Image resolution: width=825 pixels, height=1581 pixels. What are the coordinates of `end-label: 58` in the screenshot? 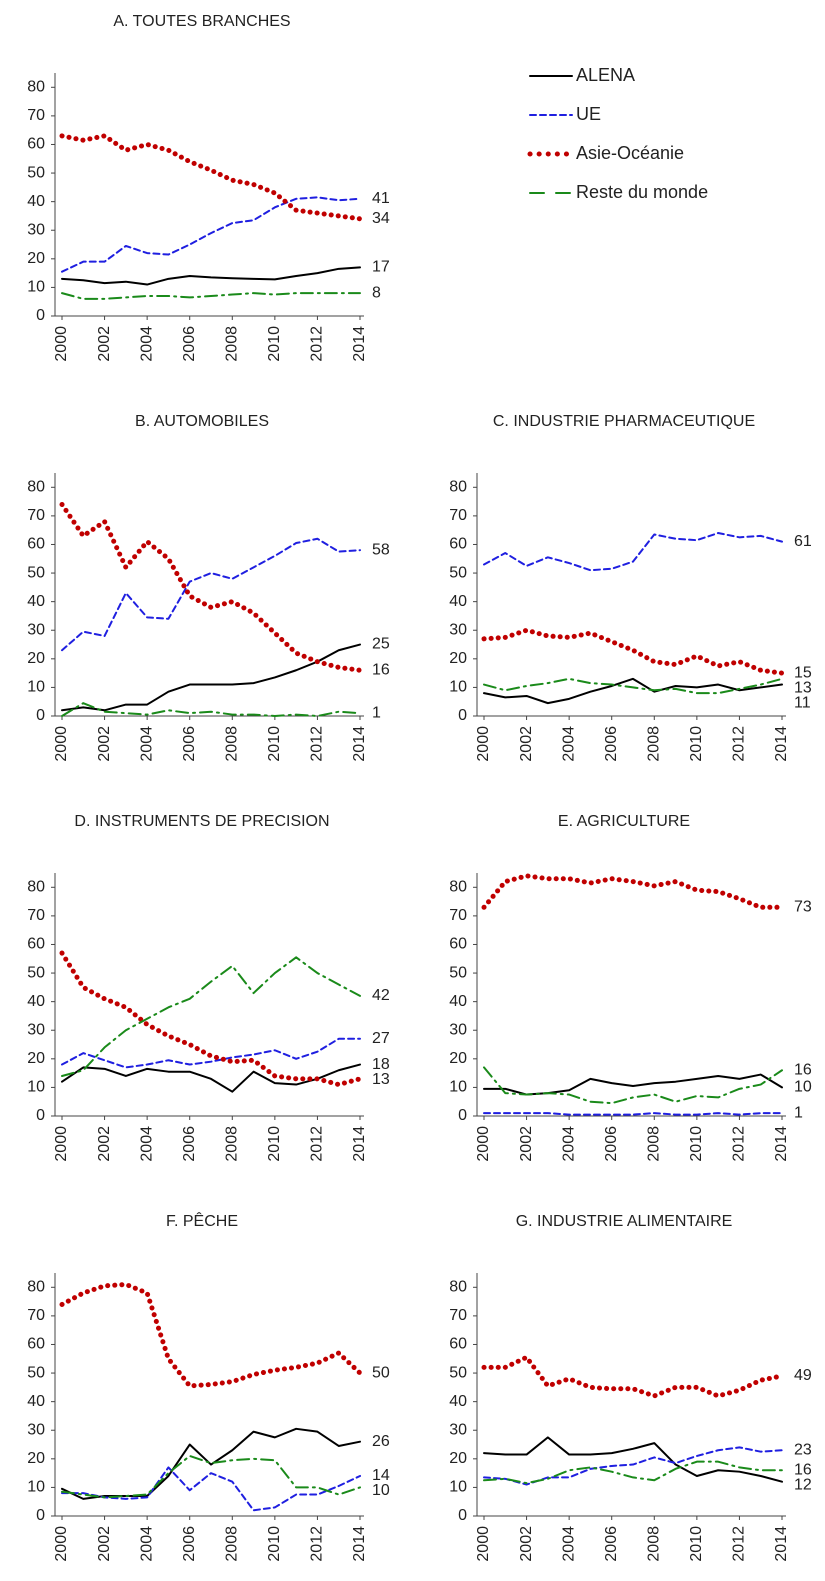 It's located at (381, 549).